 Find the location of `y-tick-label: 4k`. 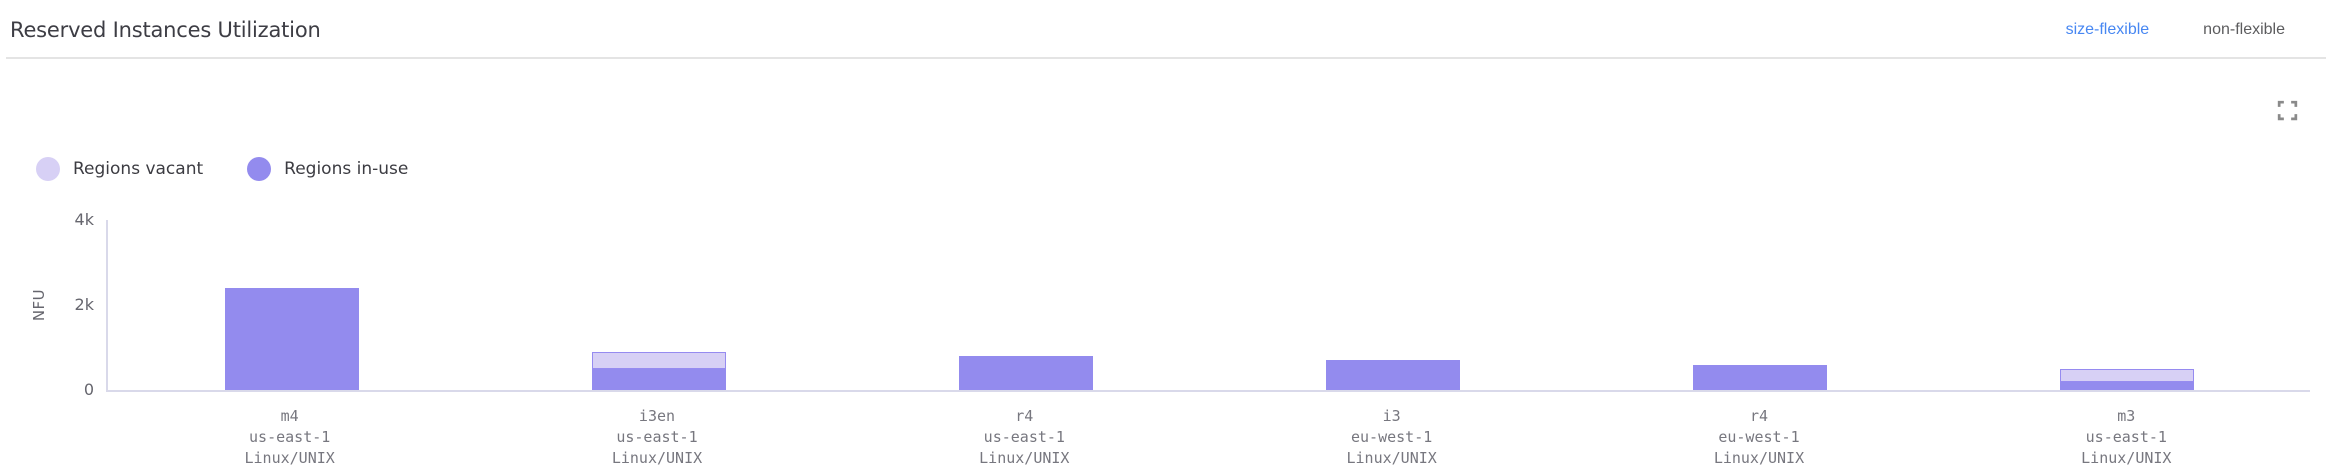

y-tick-label: 4k is located at coordinates (84, 219).